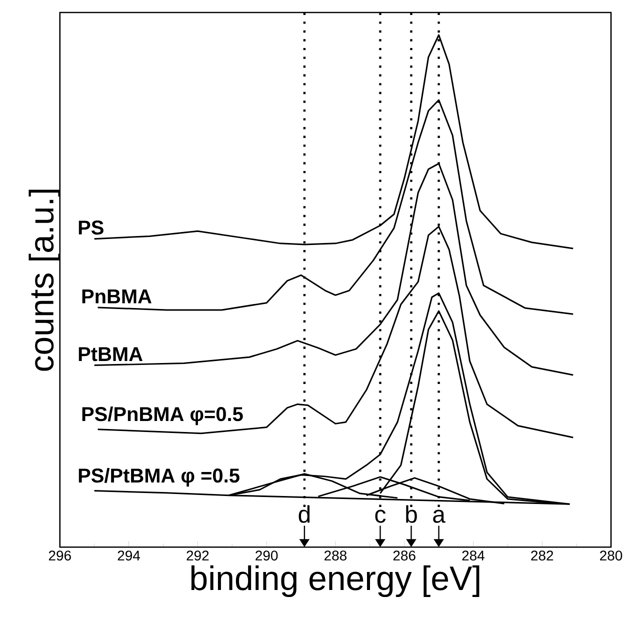  I want to click on series-label: PS, so click(91, 227).